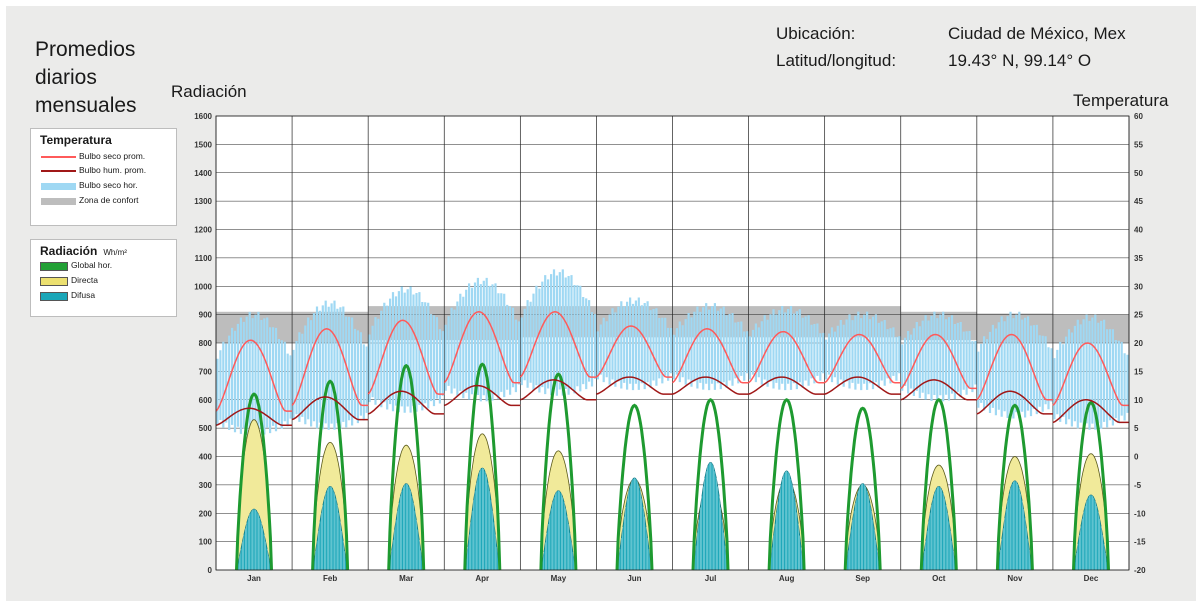 This screenshot has height=607, width=1203. What do you see at coordinates (1138, 144) in the screenshot?
I see `y2-tick-label: 55` at bounding box center [1138, 144].